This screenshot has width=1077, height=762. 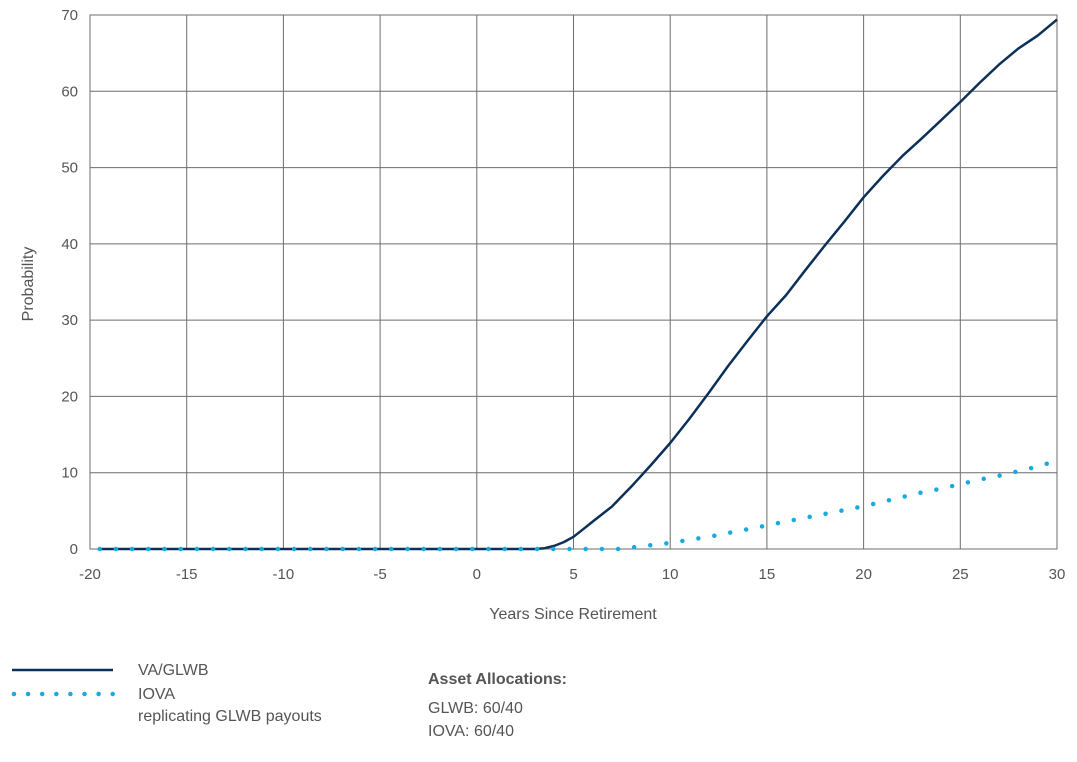 What do you see at coordinates (69, 91) in the screenshot?
I see `y-tick-label: 60` at bounding box center [69, 91].